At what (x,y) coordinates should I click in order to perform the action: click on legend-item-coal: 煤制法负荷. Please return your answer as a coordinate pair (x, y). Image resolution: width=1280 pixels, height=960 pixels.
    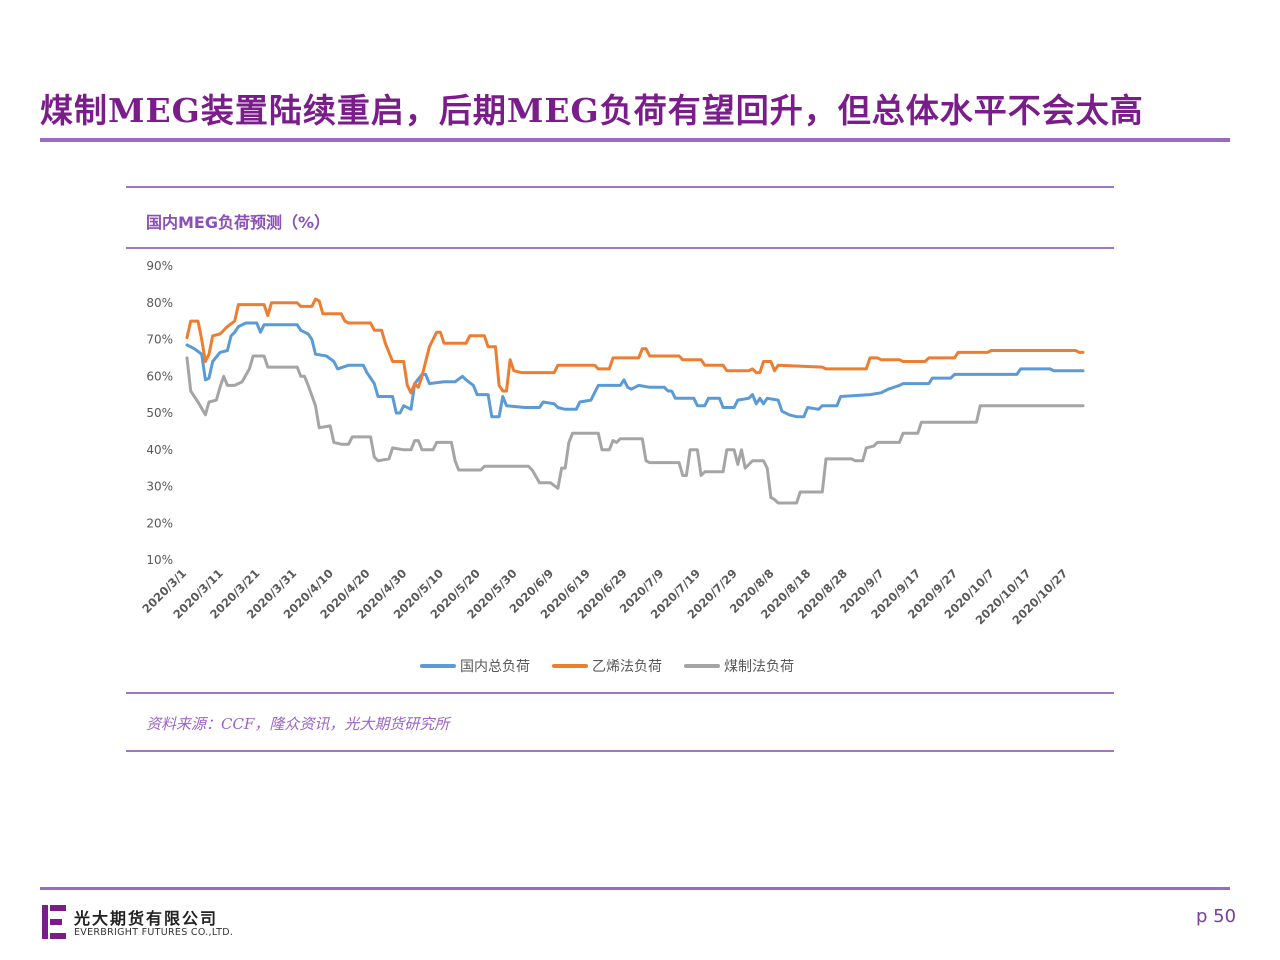
    Looking at the image, I should click on (739, 666).